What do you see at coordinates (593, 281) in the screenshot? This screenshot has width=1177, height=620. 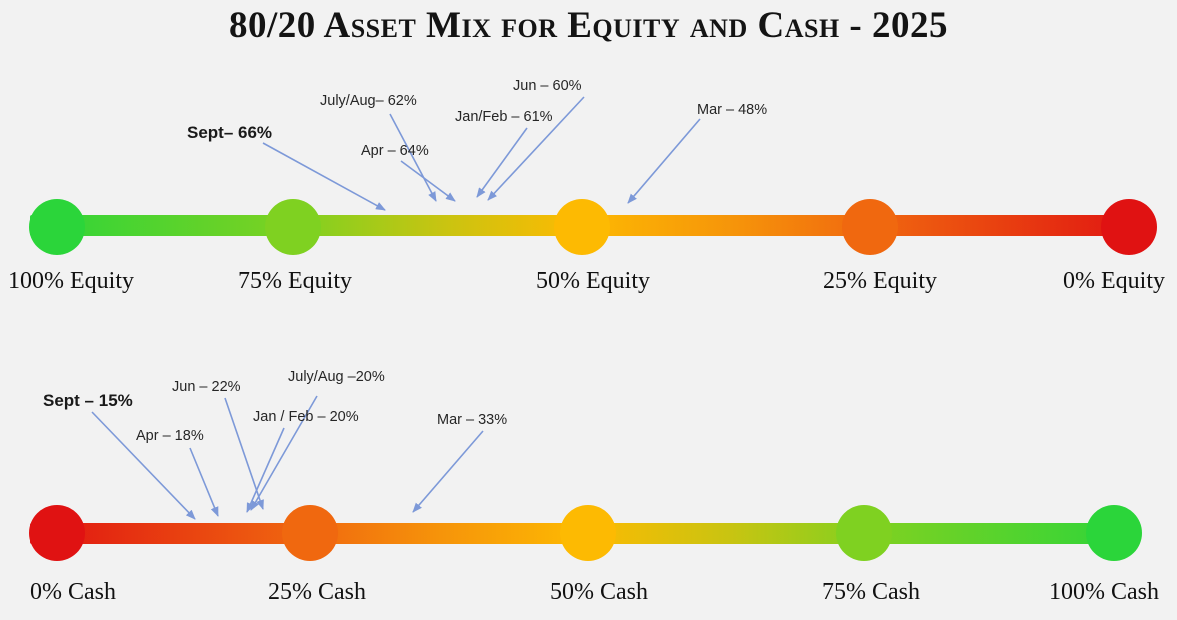 I see `equity-scale-label-50: 50% Equity` at bounding box center [593, 281].